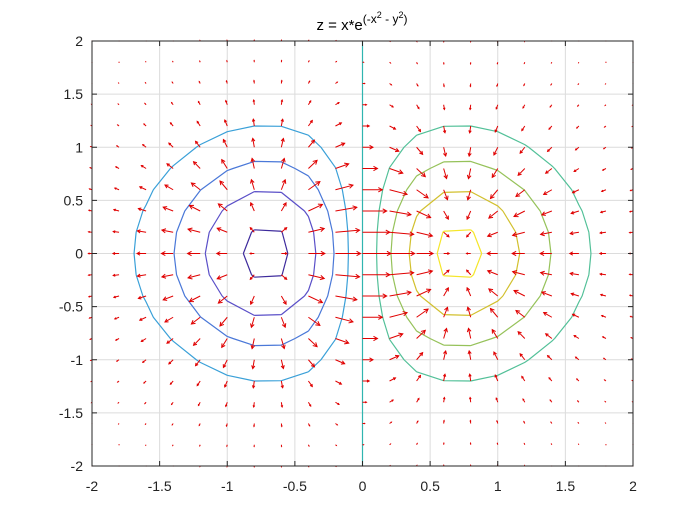 The height and width of the screenshot is (525, 700). What do you see at coordinates (79, 41) in the screenshot?
I see `y-tick-label: 2` at bounding box center [79, 41].